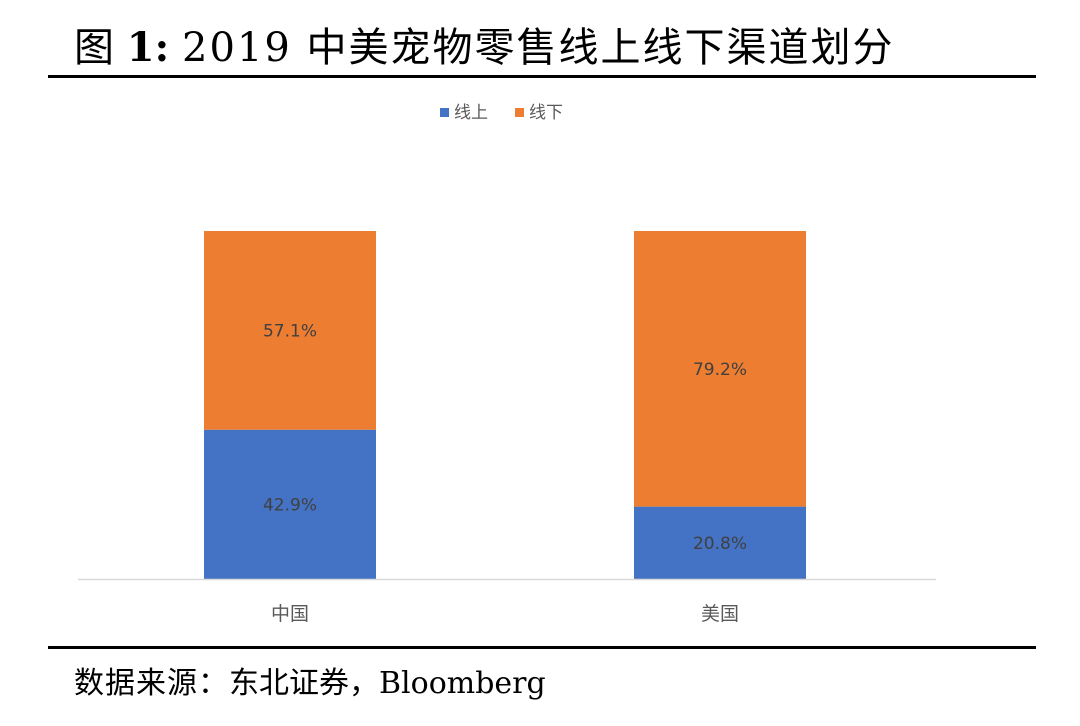 The image size is (1080, 726). What do you see at coordinates (148, 47) in the screenshot?
I see `figure-number: 1:` at bounding box center [148, 47].